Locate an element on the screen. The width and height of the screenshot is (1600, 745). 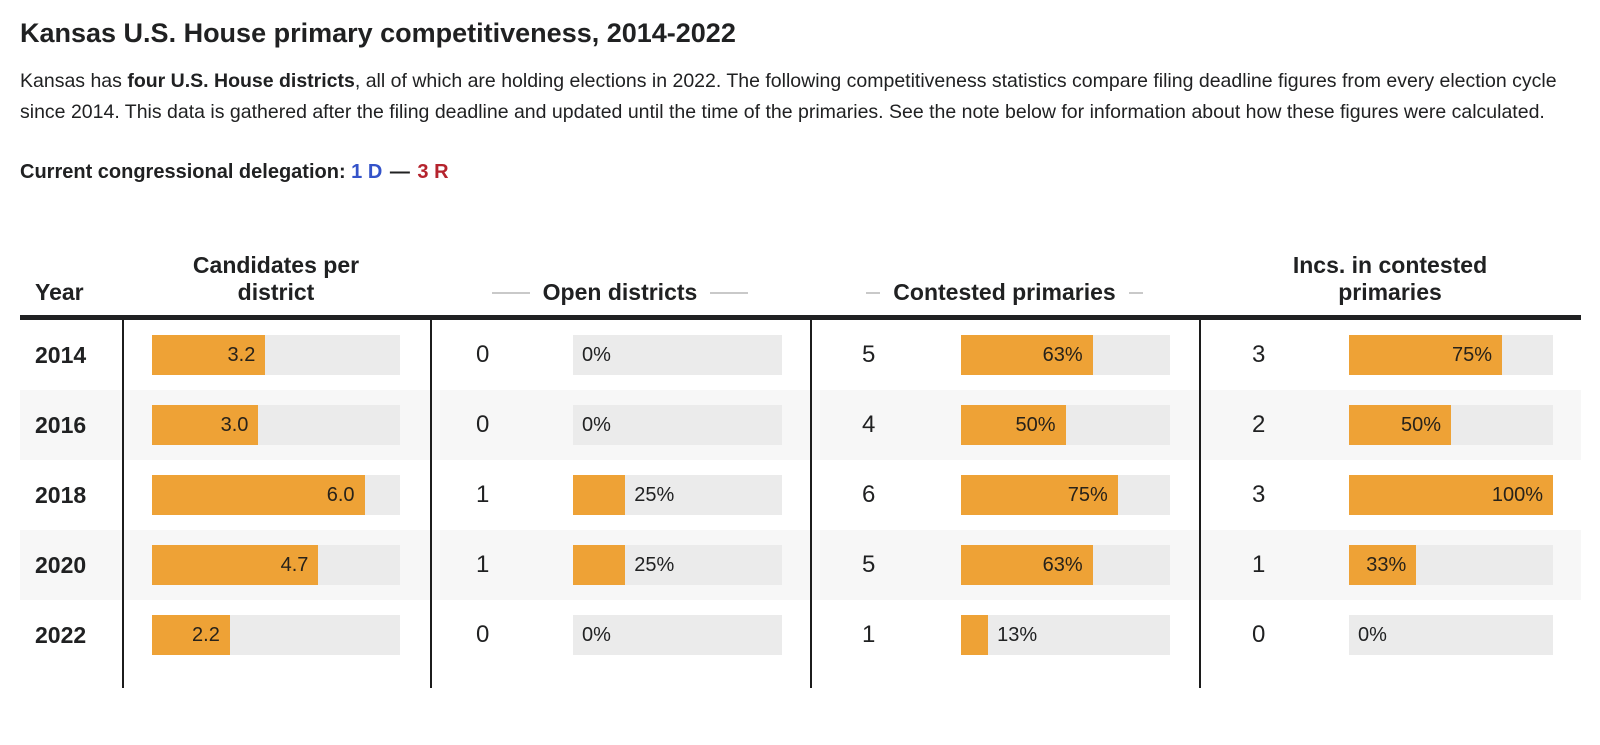
count-value: 4 is located at coordinates (869, 424).